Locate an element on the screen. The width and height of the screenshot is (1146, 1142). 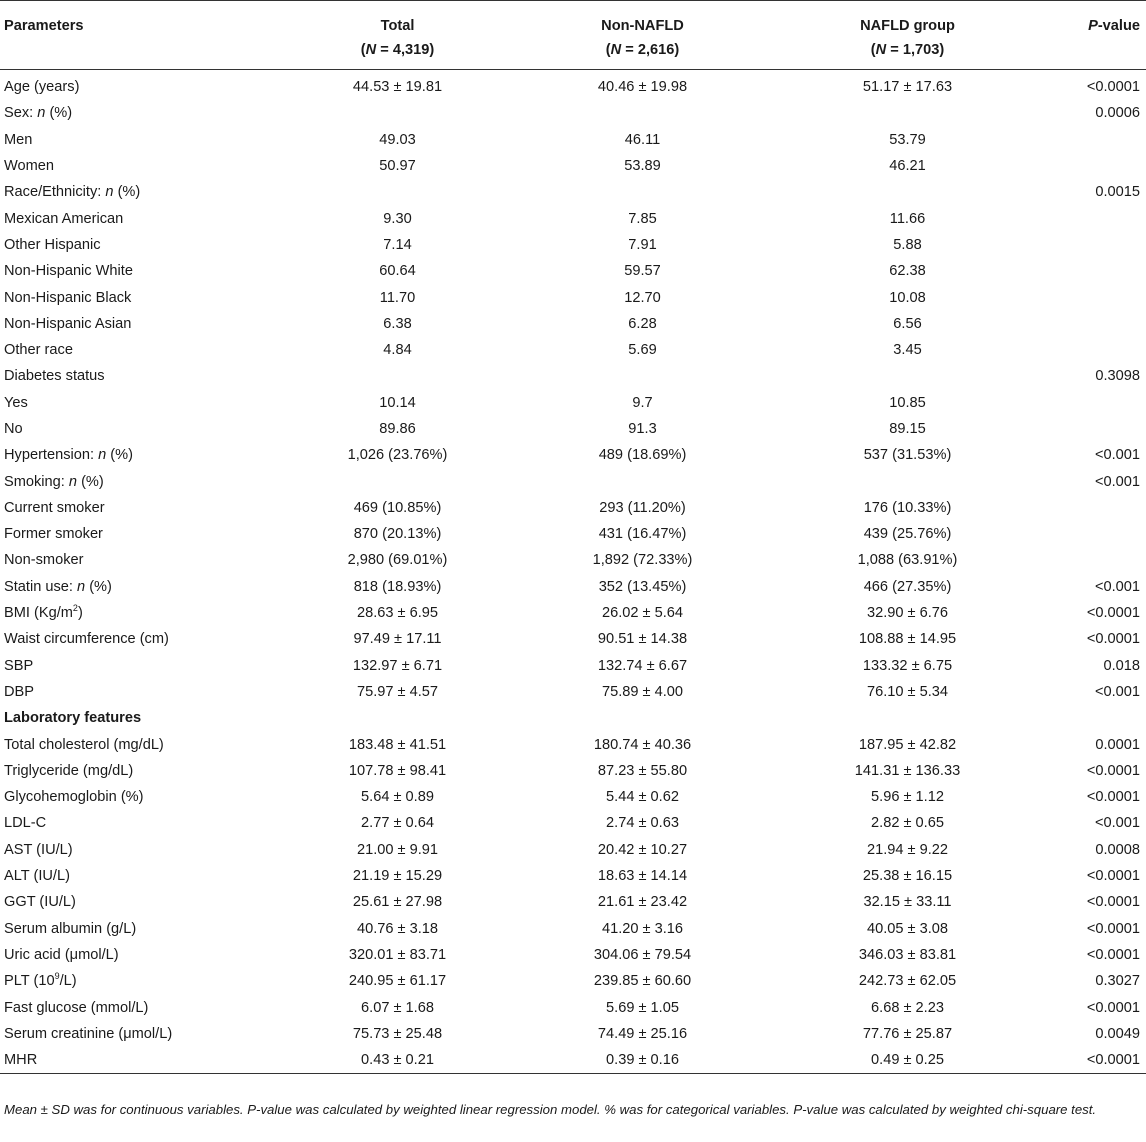
cell-non-nafld: 40.46 ± 19.98 is located at coordinates (642, 87).